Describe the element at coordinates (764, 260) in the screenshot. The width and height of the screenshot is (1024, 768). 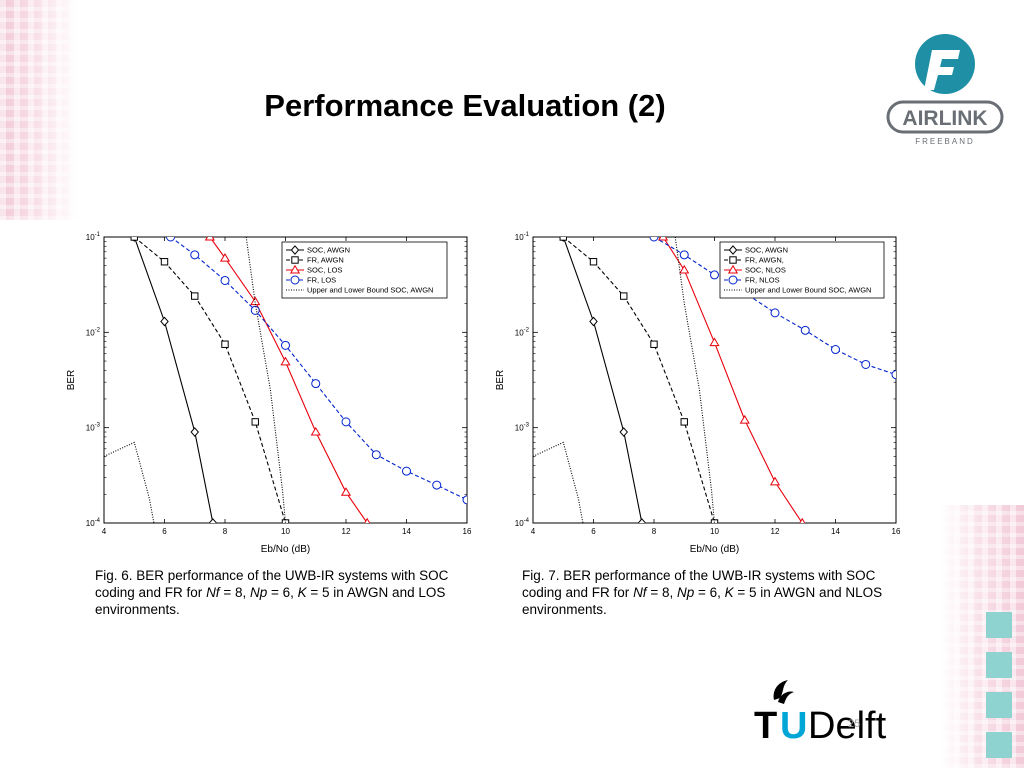
I see `legend-label: FR, AWGN,` at that location.